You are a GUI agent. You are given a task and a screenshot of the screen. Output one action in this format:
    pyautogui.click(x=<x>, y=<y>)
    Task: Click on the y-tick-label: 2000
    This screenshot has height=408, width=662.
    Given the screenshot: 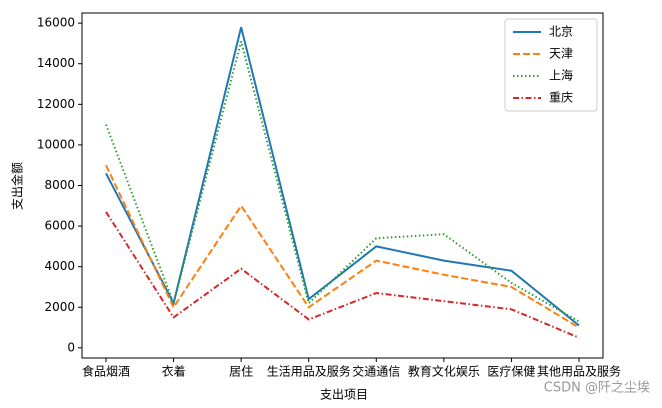 What is the action you would take?
    pyautogui.click(x=59, y=307)
    